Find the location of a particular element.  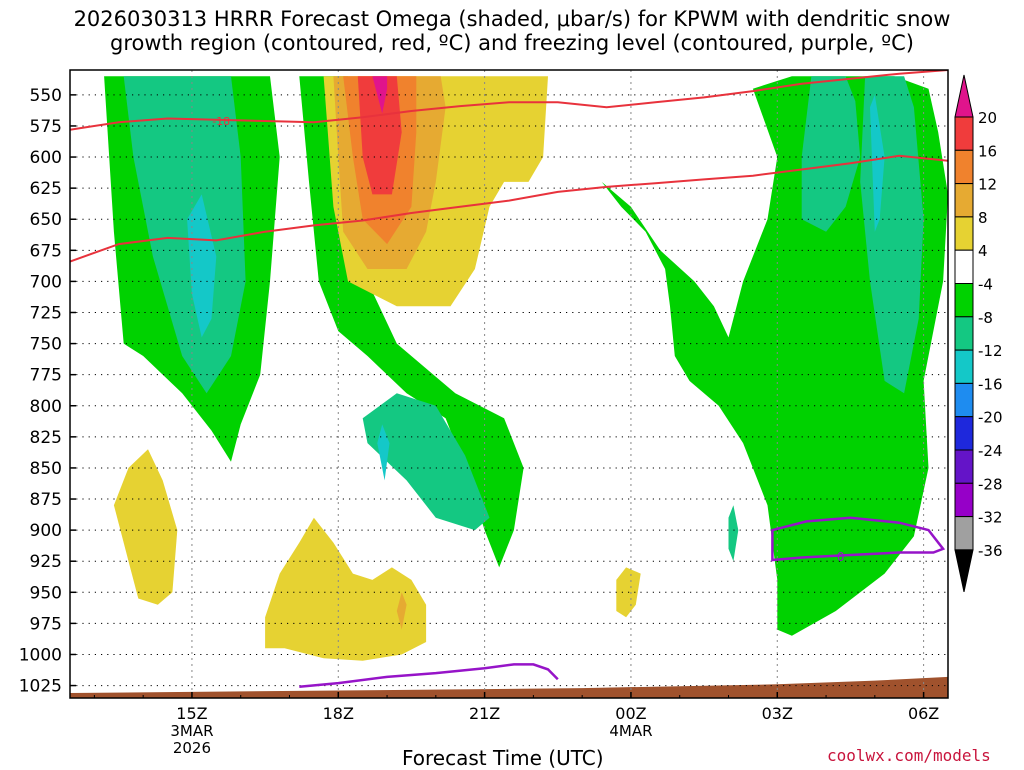

y-tick-label-725: 725 is located at coordinates (46, 313).